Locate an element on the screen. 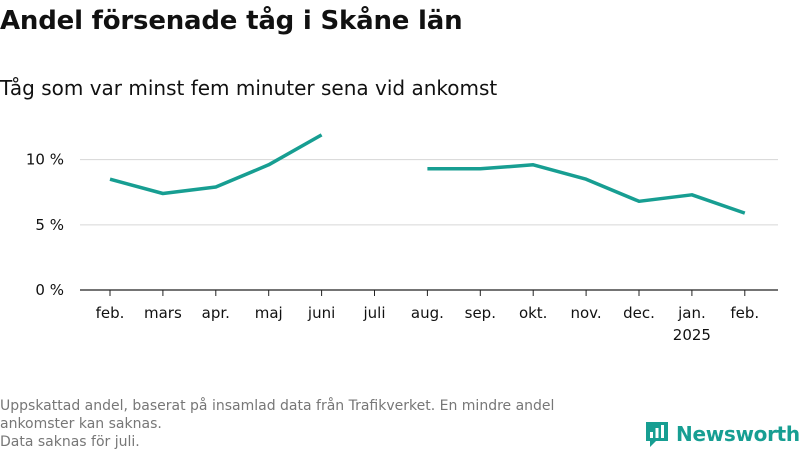 The width and height of the screenshot is (800, 451). x-tick-label: maj is located at coordinates (269, 313).